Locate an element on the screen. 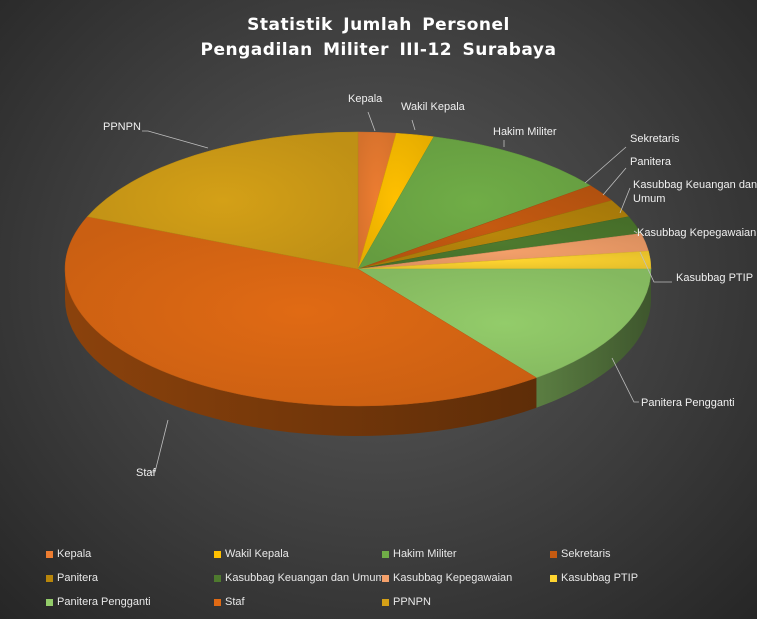  legend-swatch-panitera is located at coordinates (49, 578).